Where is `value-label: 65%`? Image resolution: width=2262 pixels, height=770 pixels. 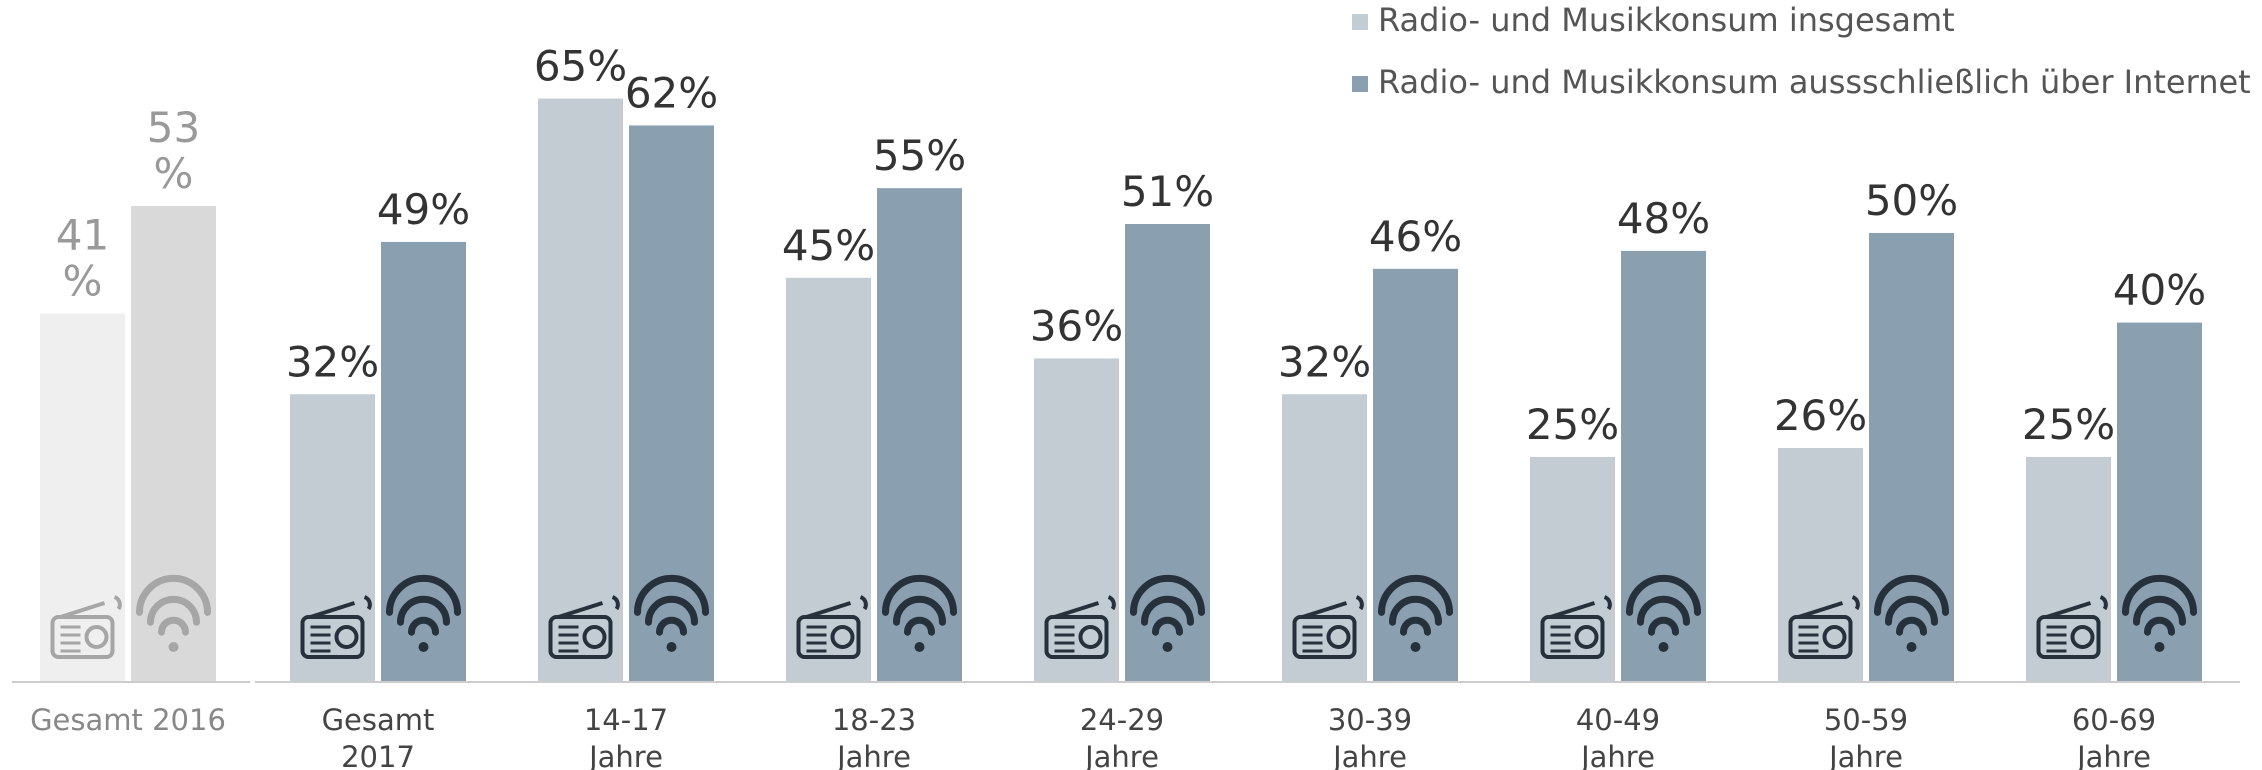
value-label: 65% is located at coordinates (580, 65).